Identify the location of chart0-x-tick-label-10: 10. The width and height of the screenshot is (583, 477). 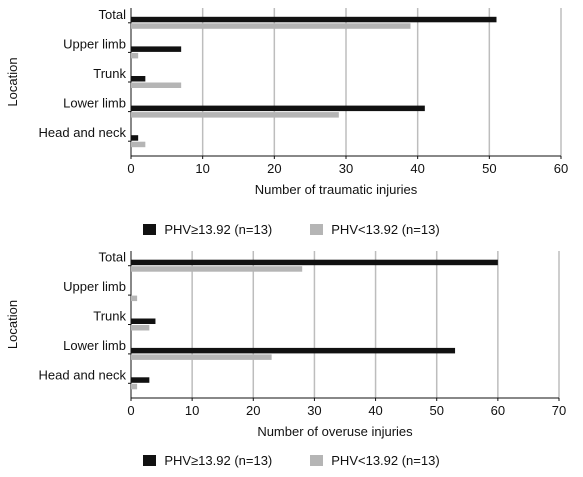
(202, 168).